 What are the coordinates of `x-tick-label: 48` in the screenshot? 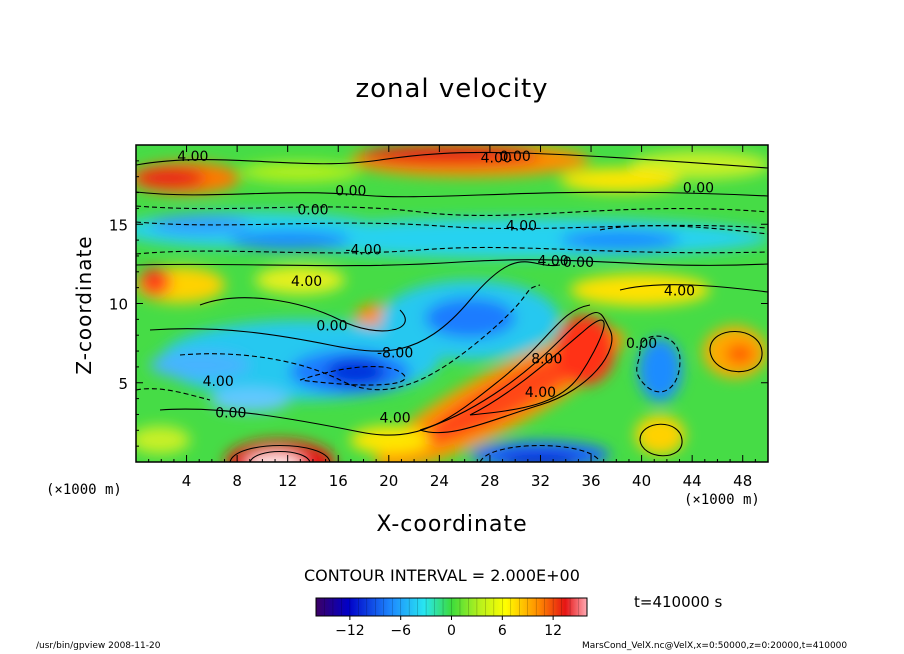 It's located at (742, 481).